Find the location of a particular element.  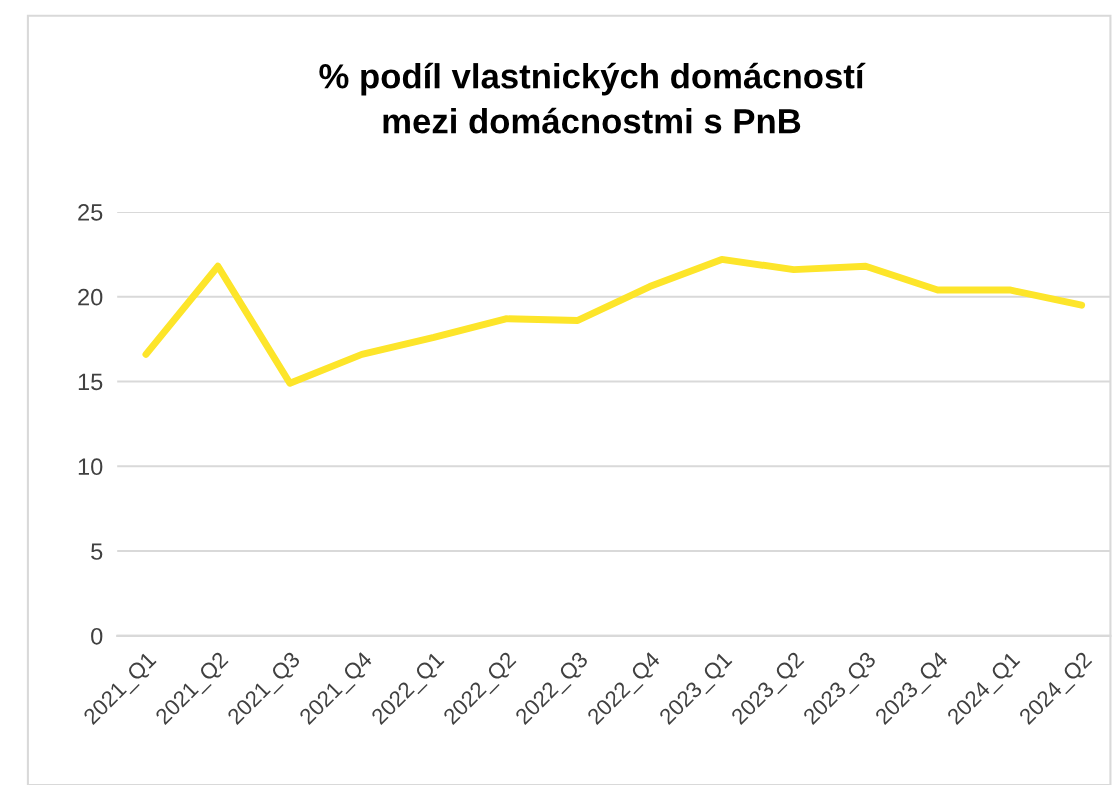

y-tick-label: 25 is located at coordinates (90, 212).